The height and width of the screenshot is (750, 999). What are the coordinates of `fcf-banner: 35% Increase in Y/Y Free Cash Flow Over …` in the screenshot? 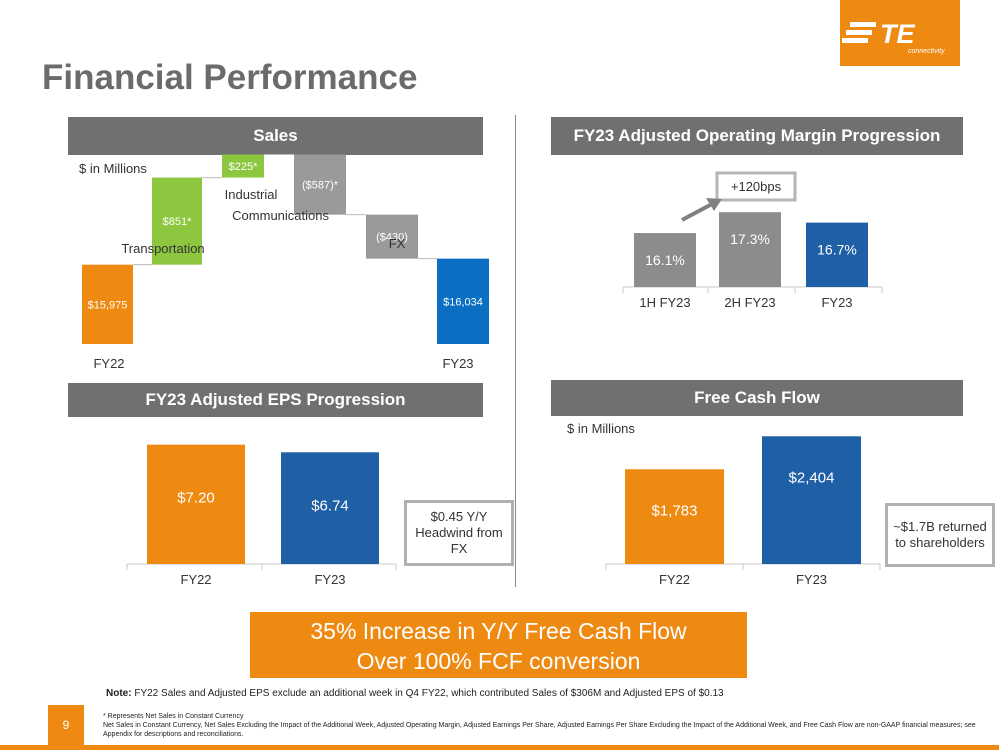 It's located at (498, 645).